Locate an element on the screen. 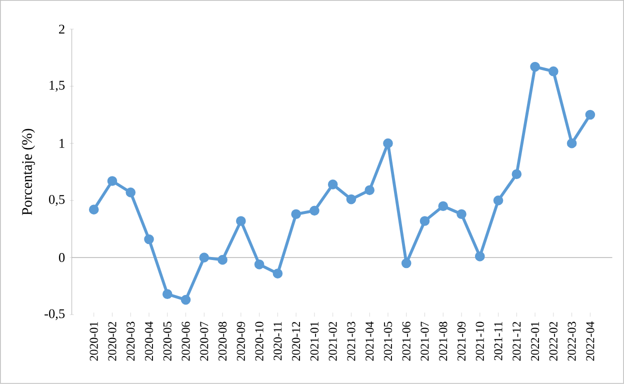 The image size is (624, 384). y-tick-label: 1,5 is located at coordinates (57, 86).